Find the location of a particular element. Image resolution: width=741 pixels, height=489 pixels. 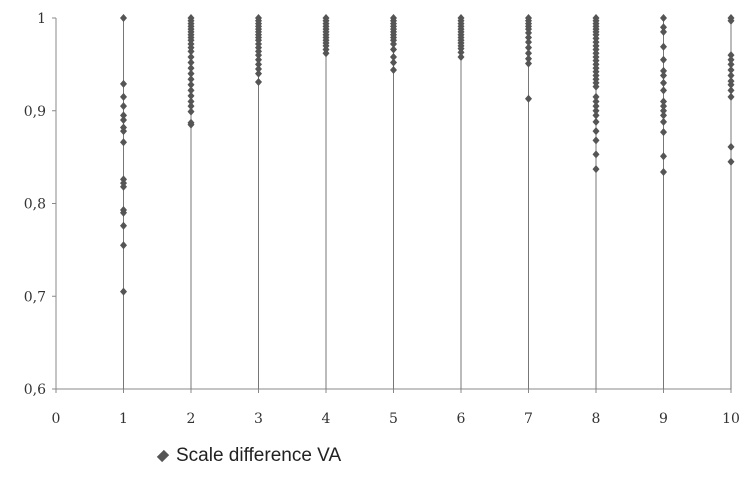

y-tick-label: 0,7 is located at coordinates (35, 297).